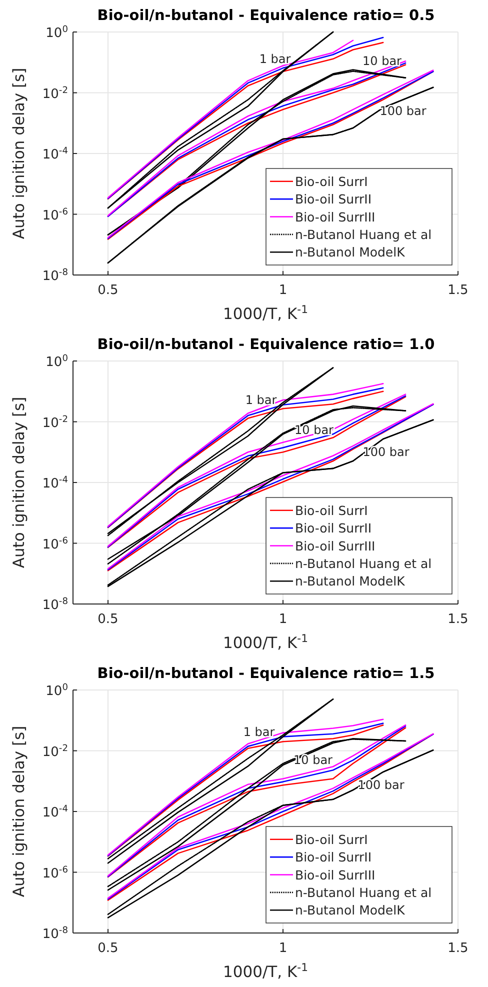 This screenshot has height=987, width=488. What do you see at coordinates (266, 674) in the screenshot?
I see `chart-title: Bio-oil/n-butanol - Equivalence ratio= 1.5` at bounding box center [266, 674].